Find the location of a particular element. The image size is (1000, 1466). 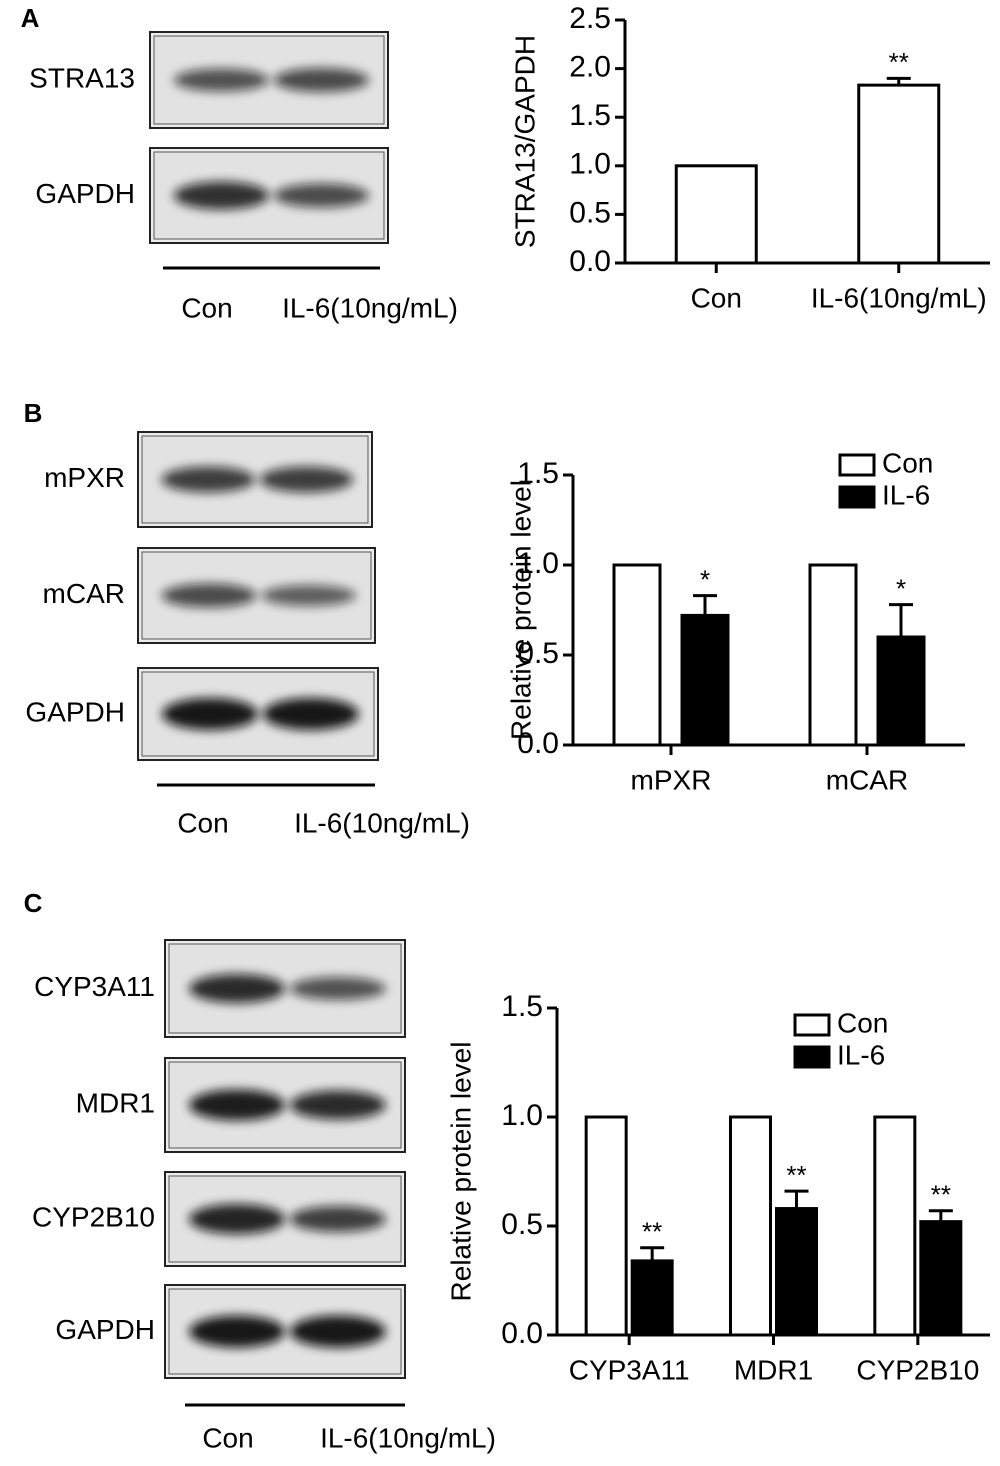

x-tick-label: mPXR is located at coordinates (671, 779).